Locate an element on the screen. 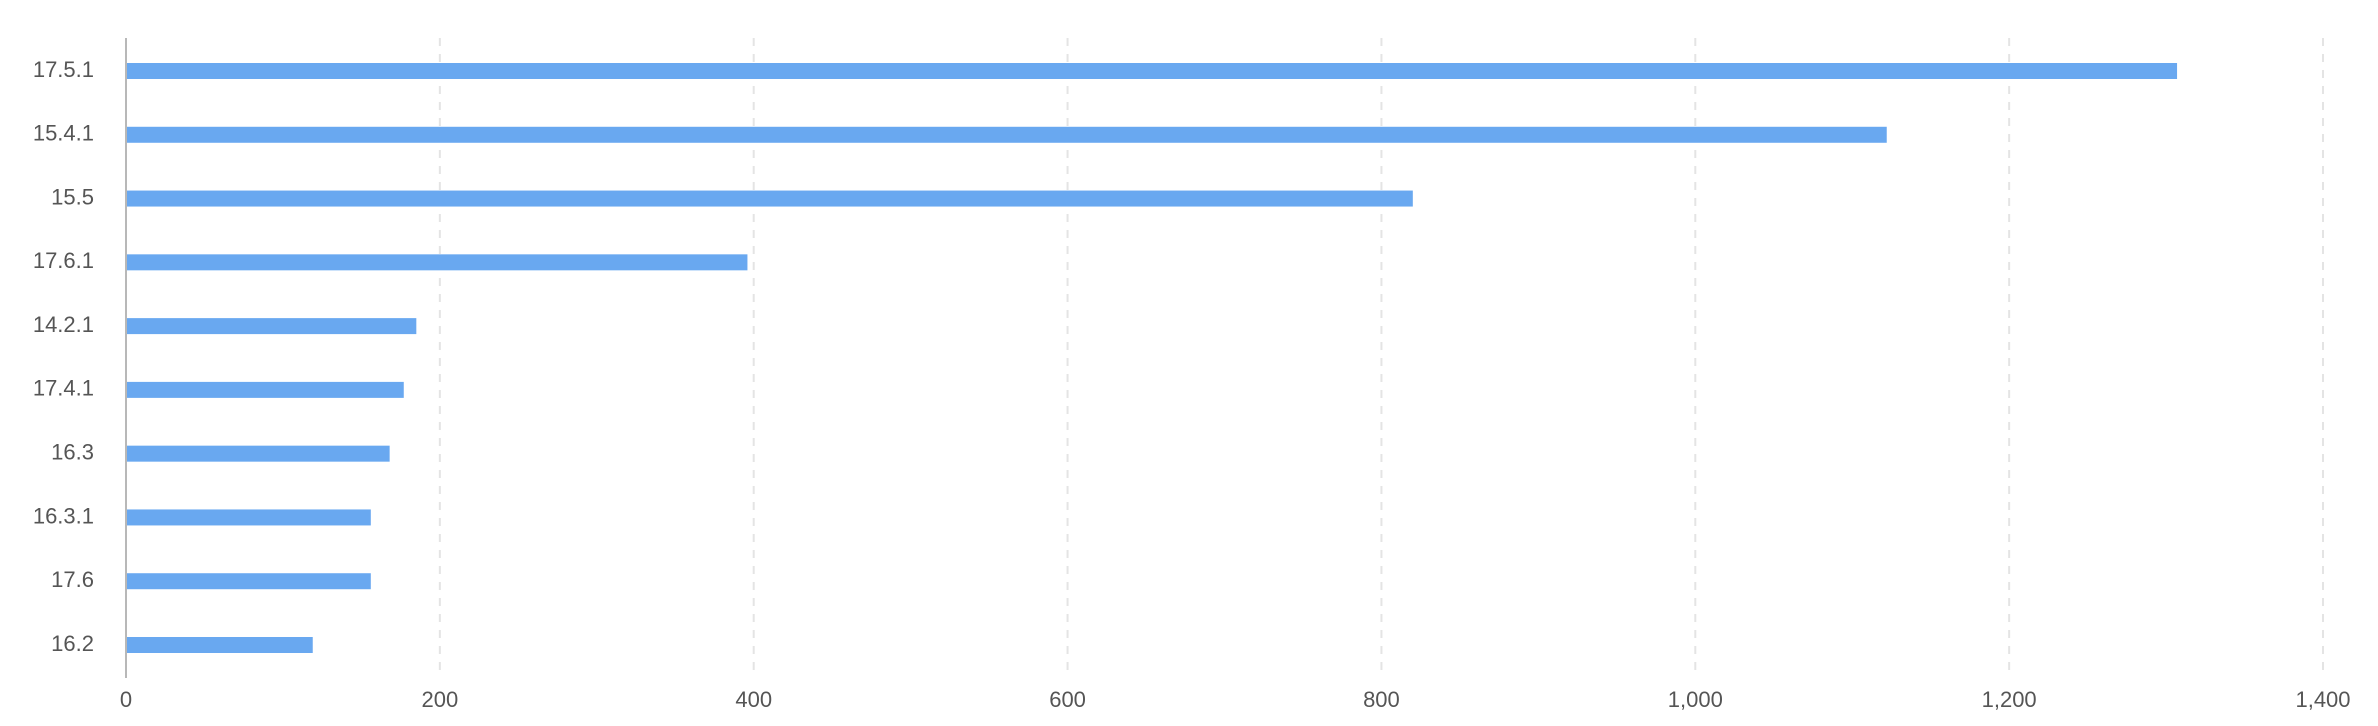  y-category-label: 14.2.1 is located at coordinates (63, 324).